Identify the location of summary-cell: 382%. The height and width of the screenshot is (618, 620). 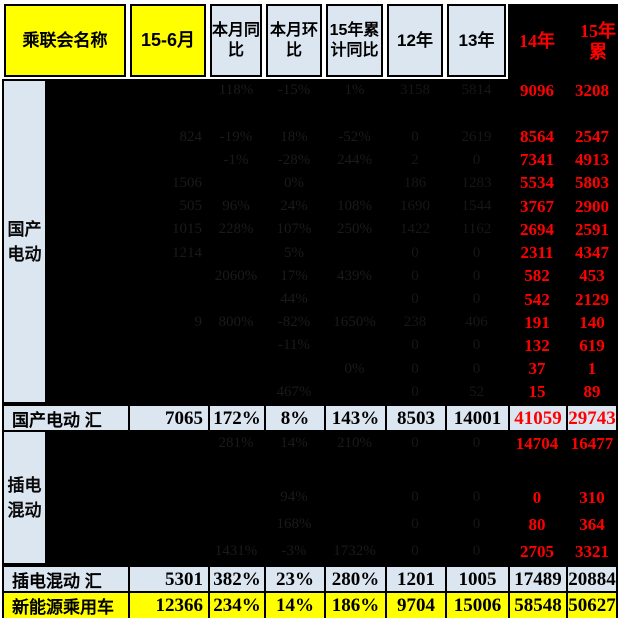
(236, 579).